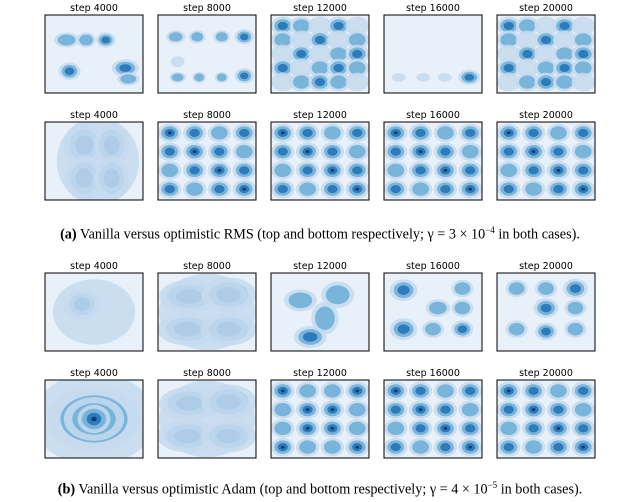  I want to click on panel-title: step 8000, so click(207, 115).